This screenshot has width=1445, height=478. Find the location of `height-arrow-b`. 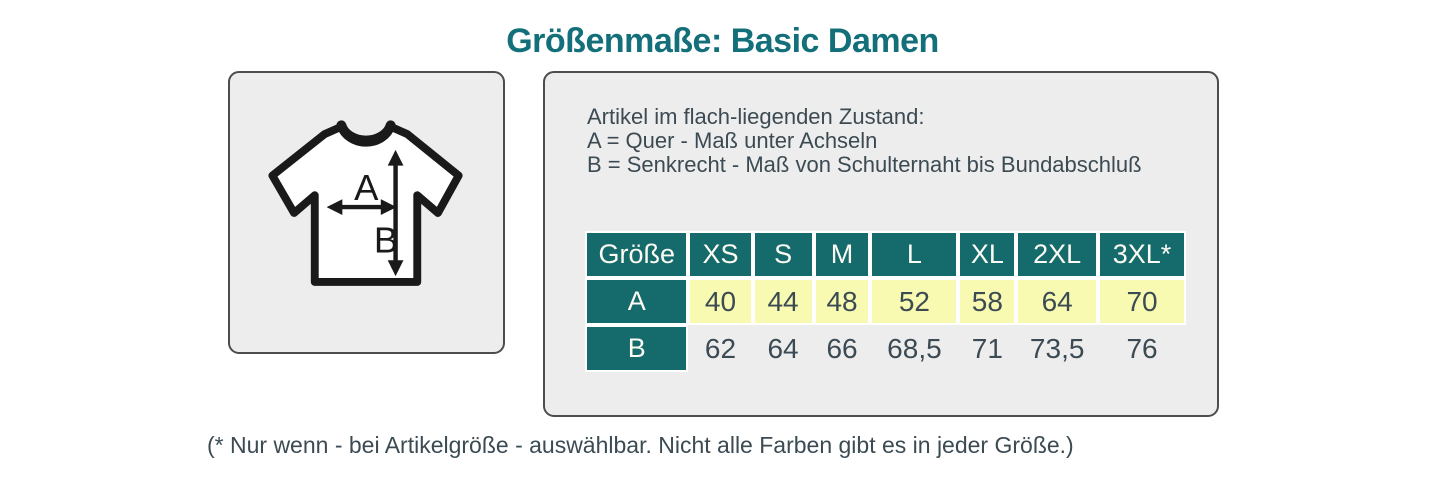

height-arrow-b is located at coordinates (395, 213).